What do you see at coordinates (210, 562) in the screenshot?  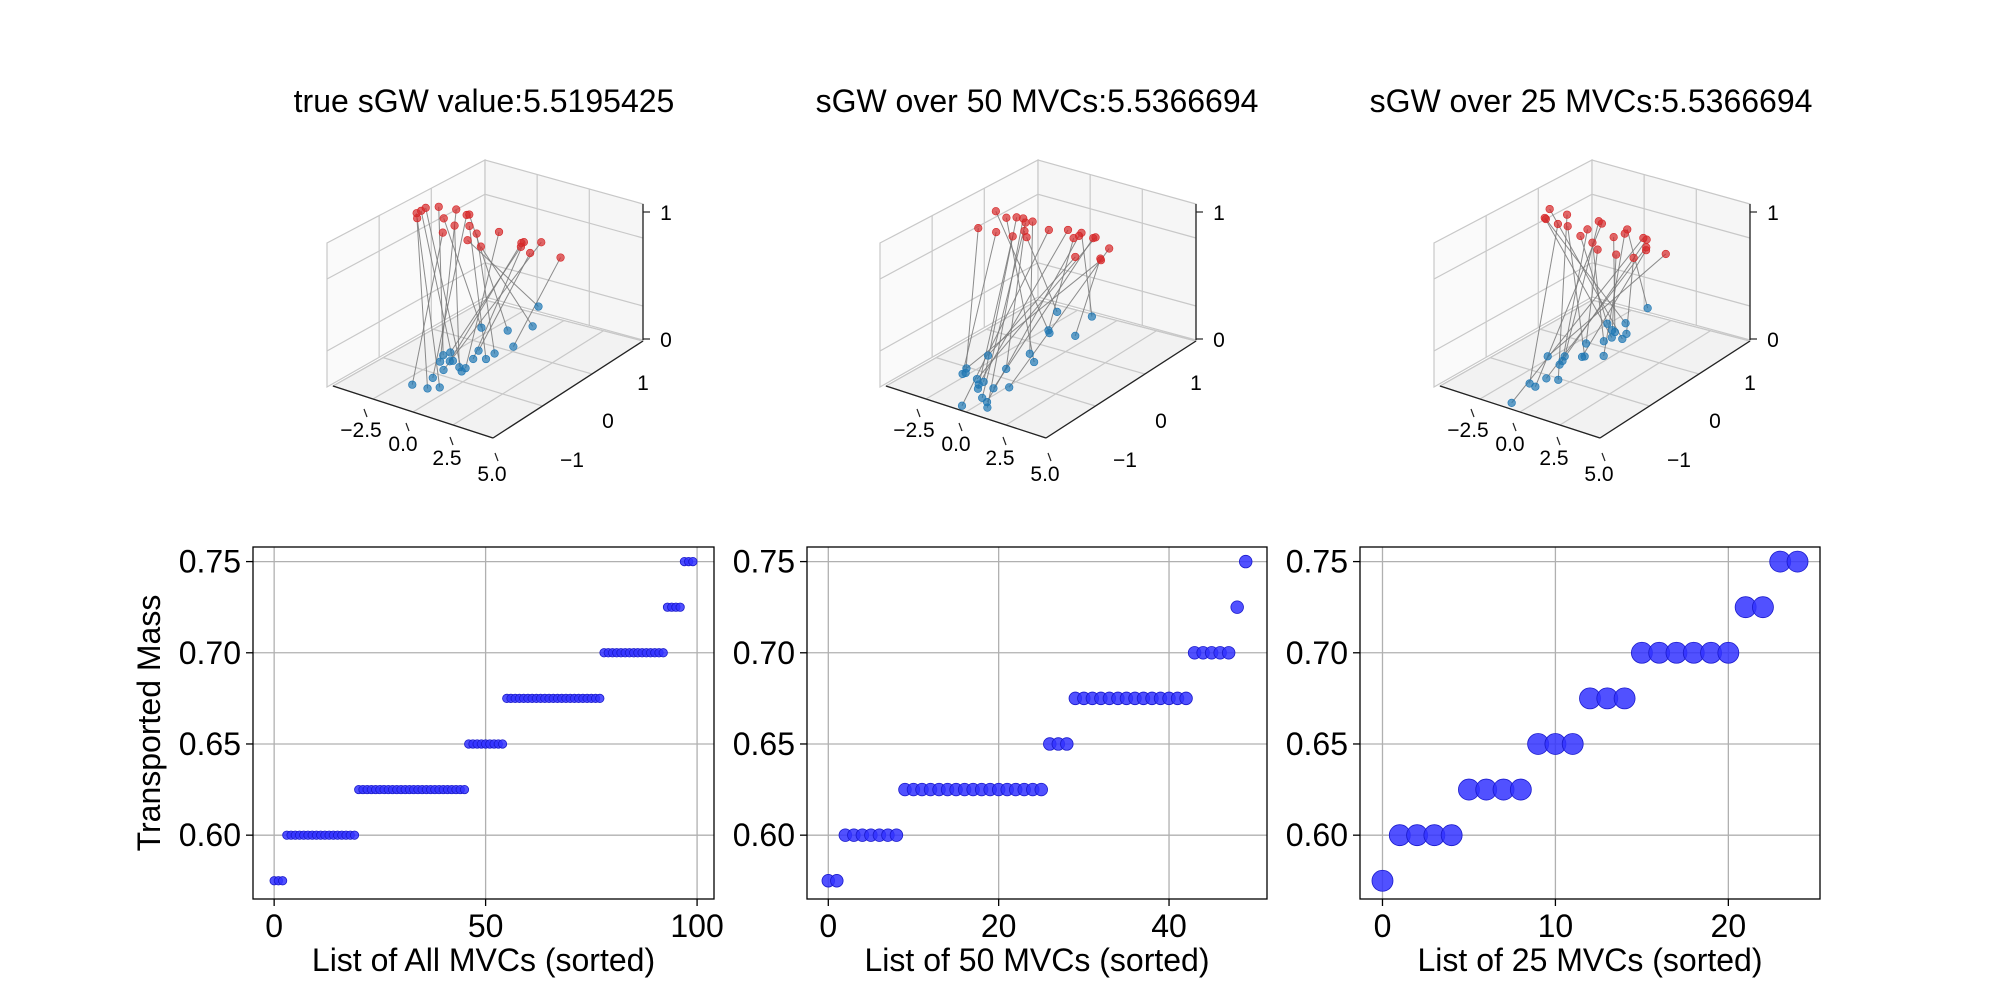 I see `y-tick-label: 0.75` at bounding box center [210, 562].